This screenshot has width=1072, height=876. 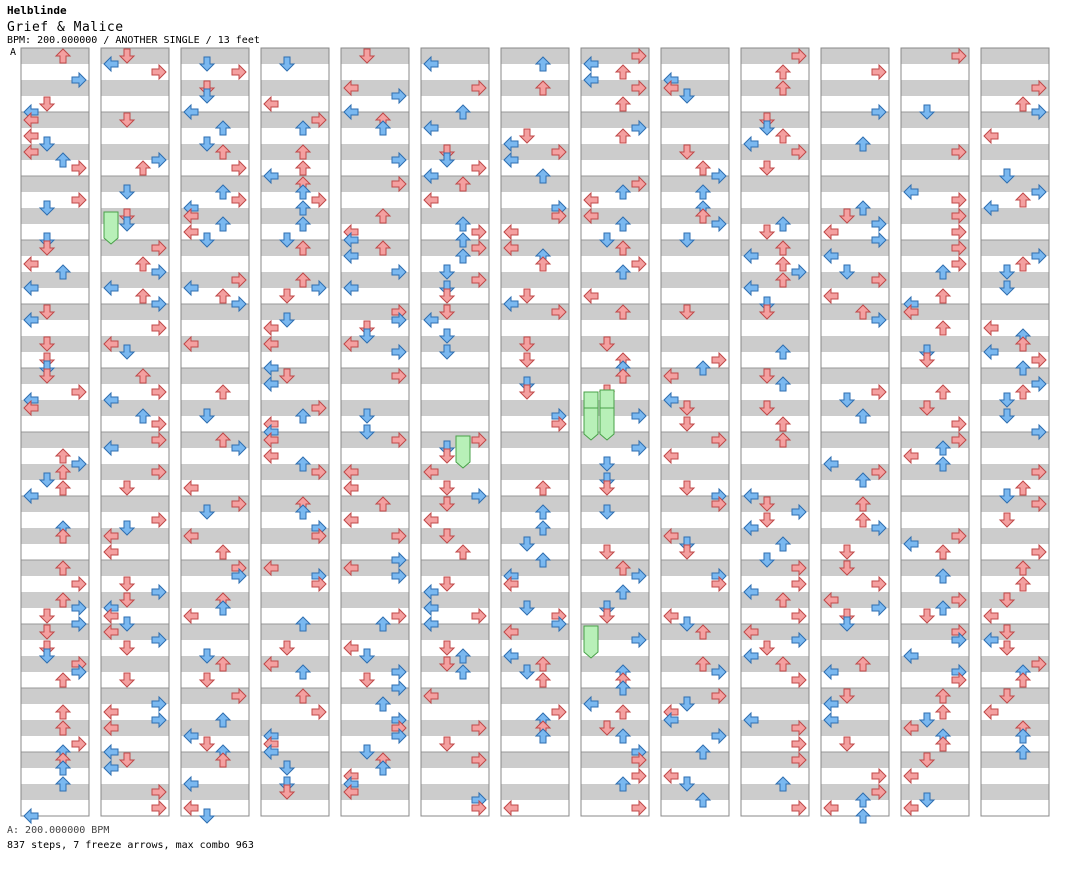 What do you see at coordinates (935, 432) in the screenshot?
I see `chart-column` at bounding box center [935, 432].